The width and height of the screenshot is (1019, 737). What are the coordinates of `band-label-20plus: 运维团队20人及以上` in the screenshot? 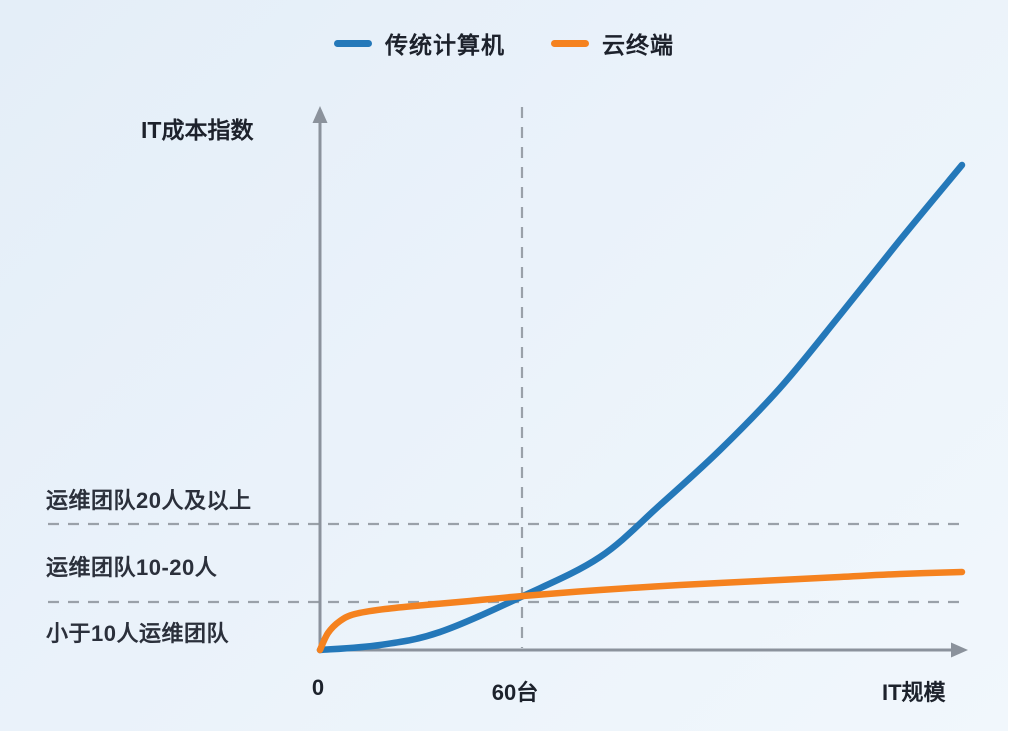 It's located at (149, 500).